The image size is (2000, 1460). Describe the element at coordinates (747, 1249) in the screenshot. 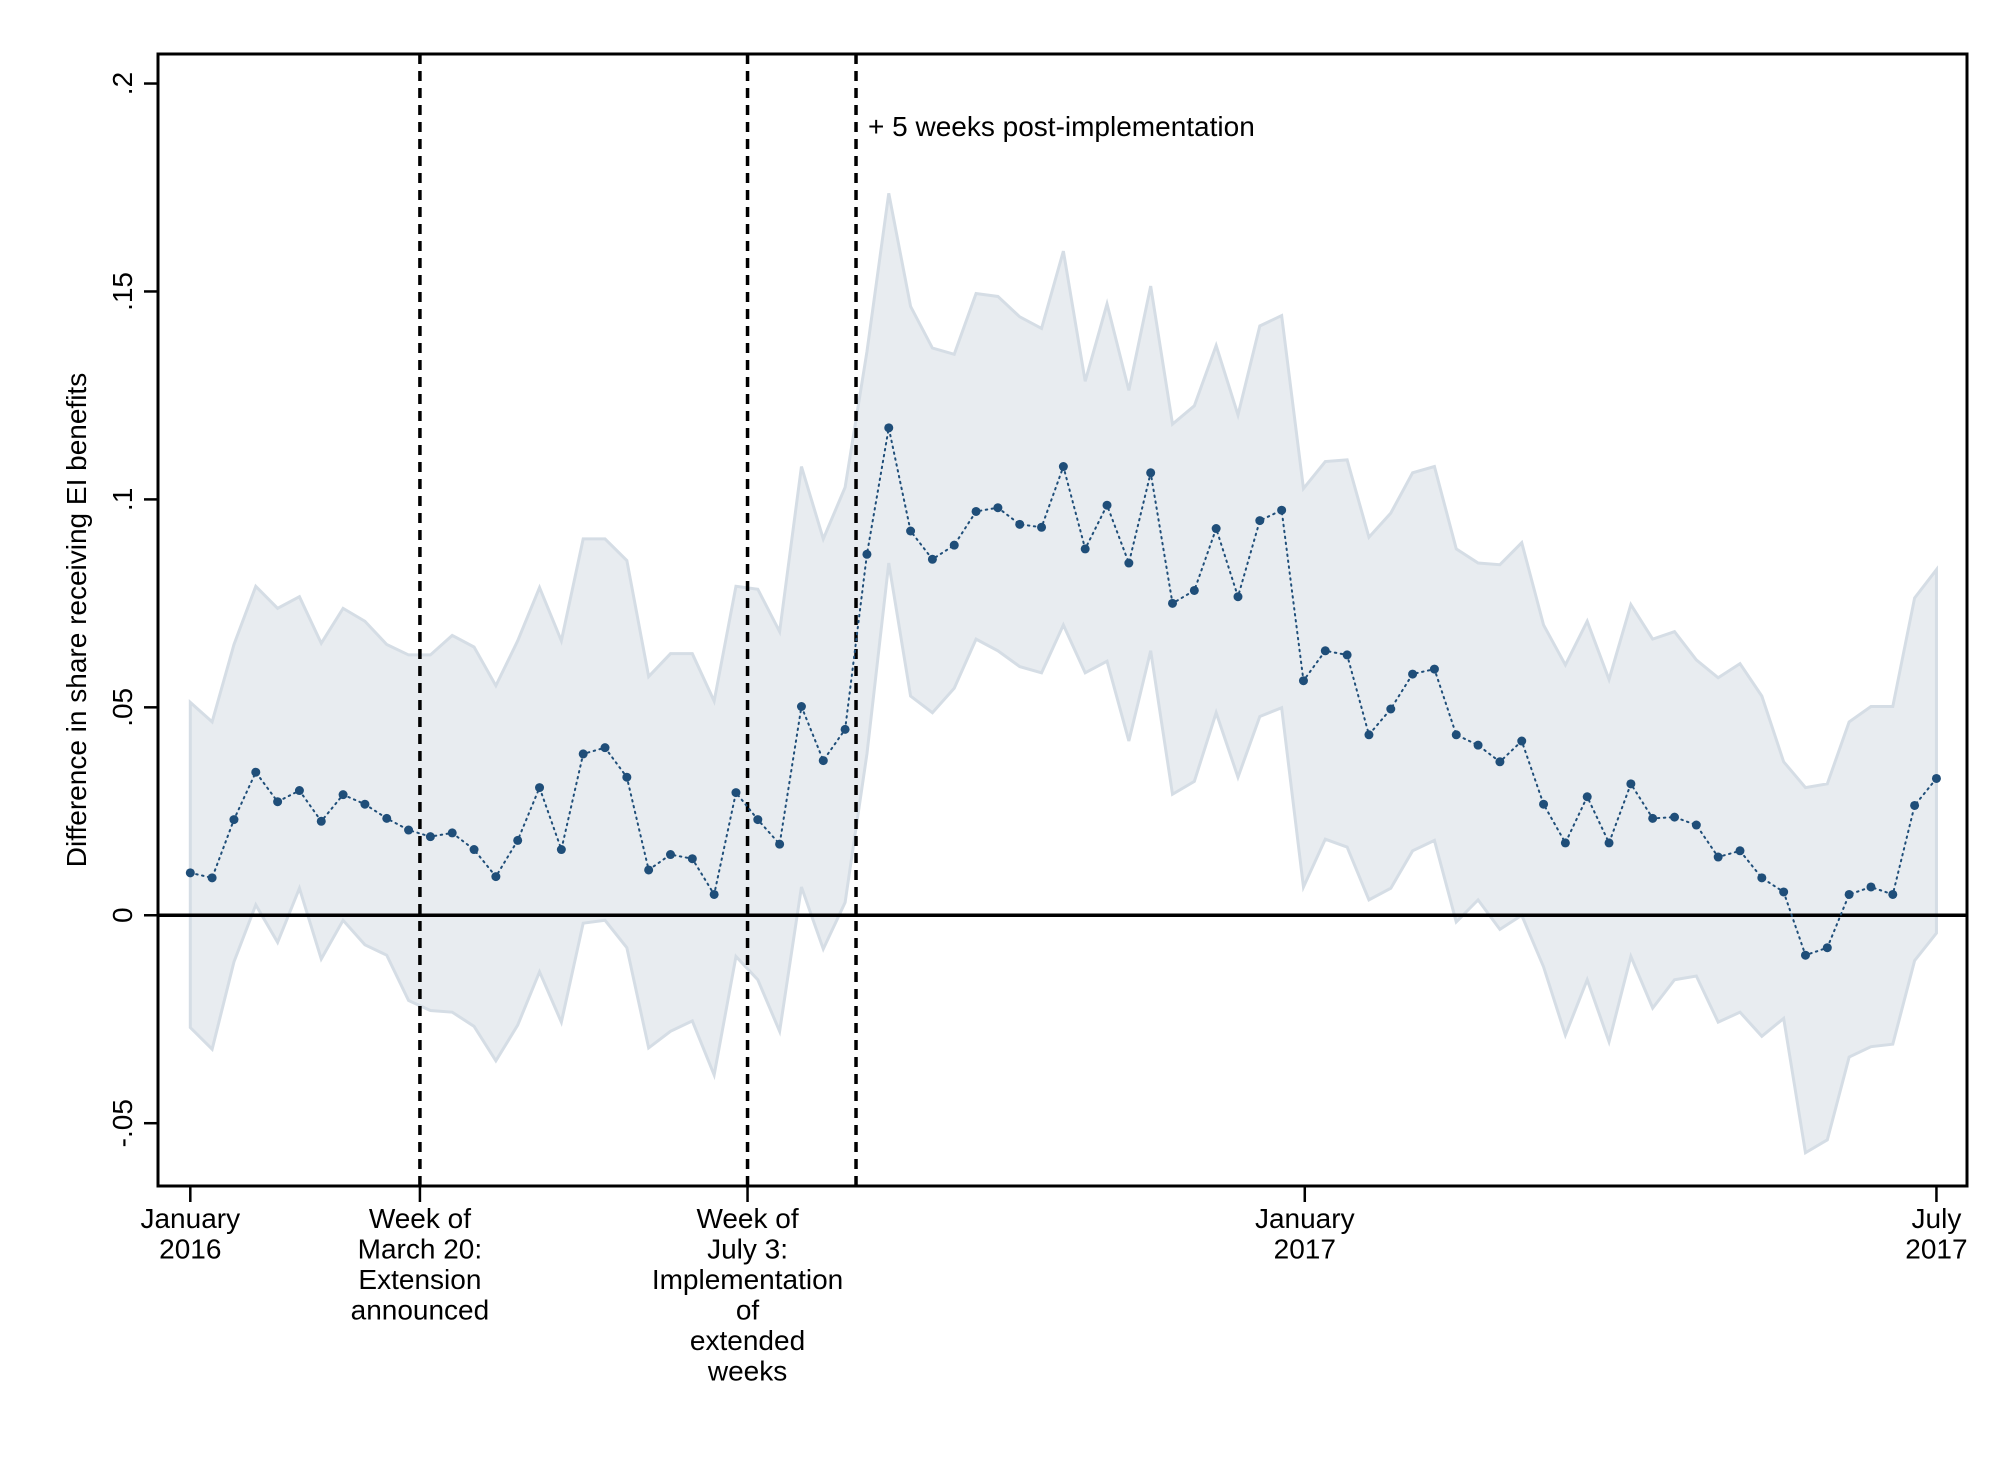

I see `x-tick-label-line: July 3:` at that location.